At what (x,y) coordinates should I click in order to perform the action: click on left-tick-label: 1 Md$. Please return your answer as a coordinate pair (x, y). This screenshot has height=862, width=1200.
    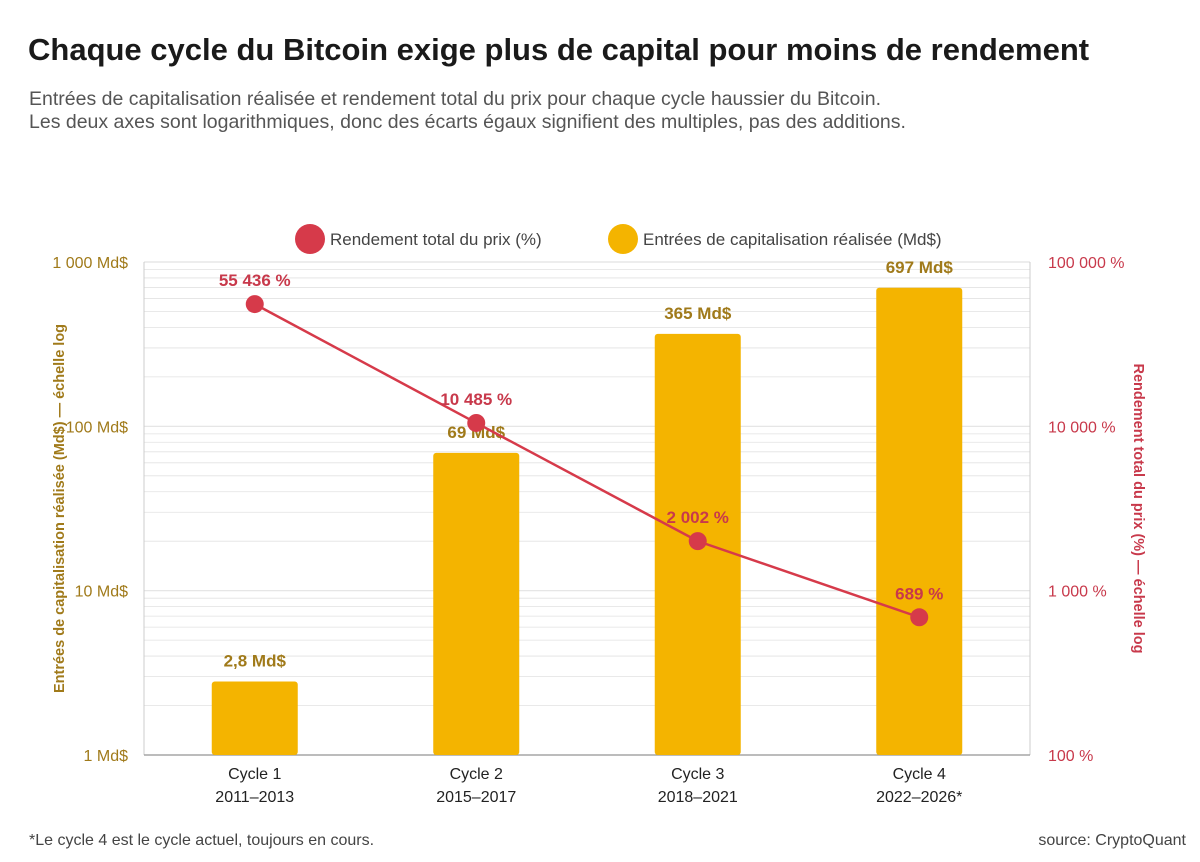
    Looking at the image, I should click on (106, 756).